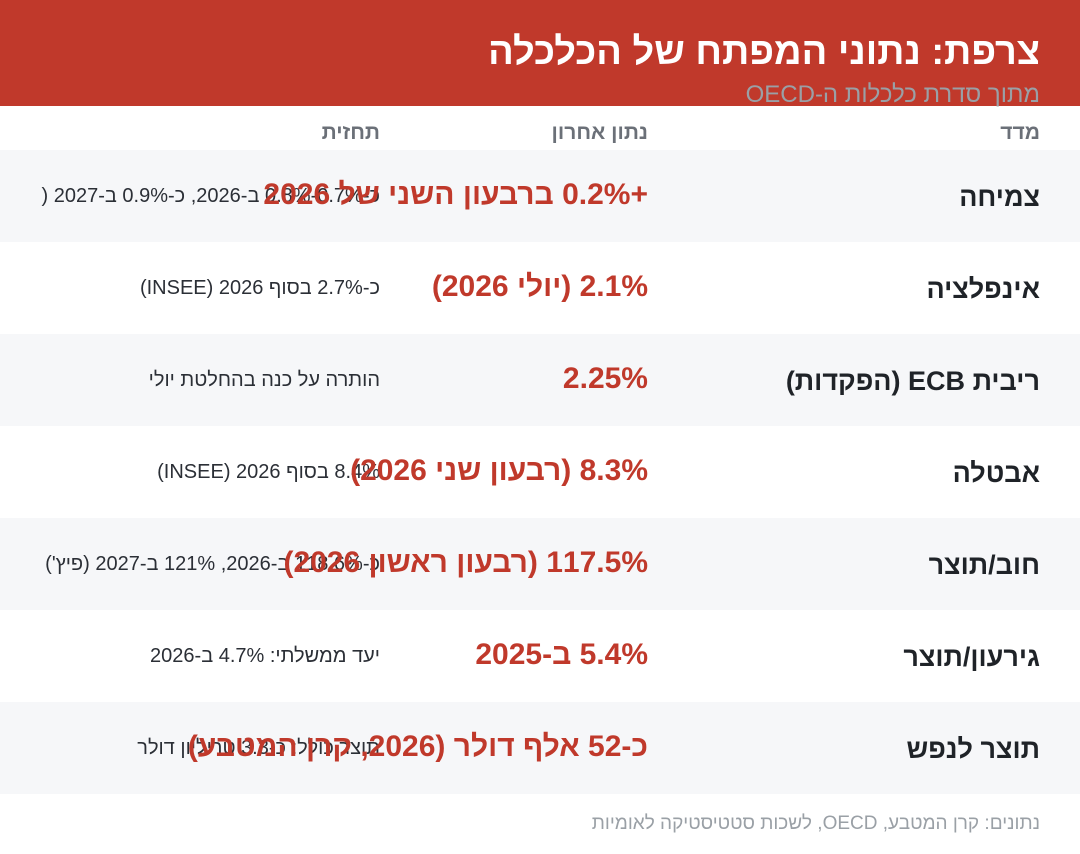  Describe the element at coordinates (417, 746) in the screenshot. I see `latest-value-cell: כ-52 אלף דולר (2026, קרן המטבע)` at that location.